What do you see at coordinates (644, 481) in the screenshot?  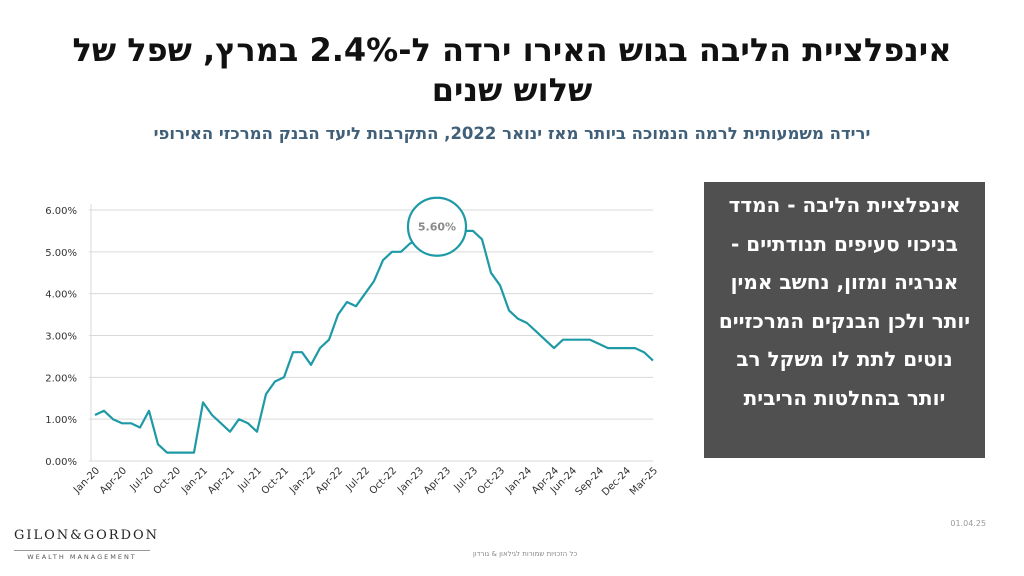 I see `x-tick-label: Mar-25` at bounding box center [644, 481].